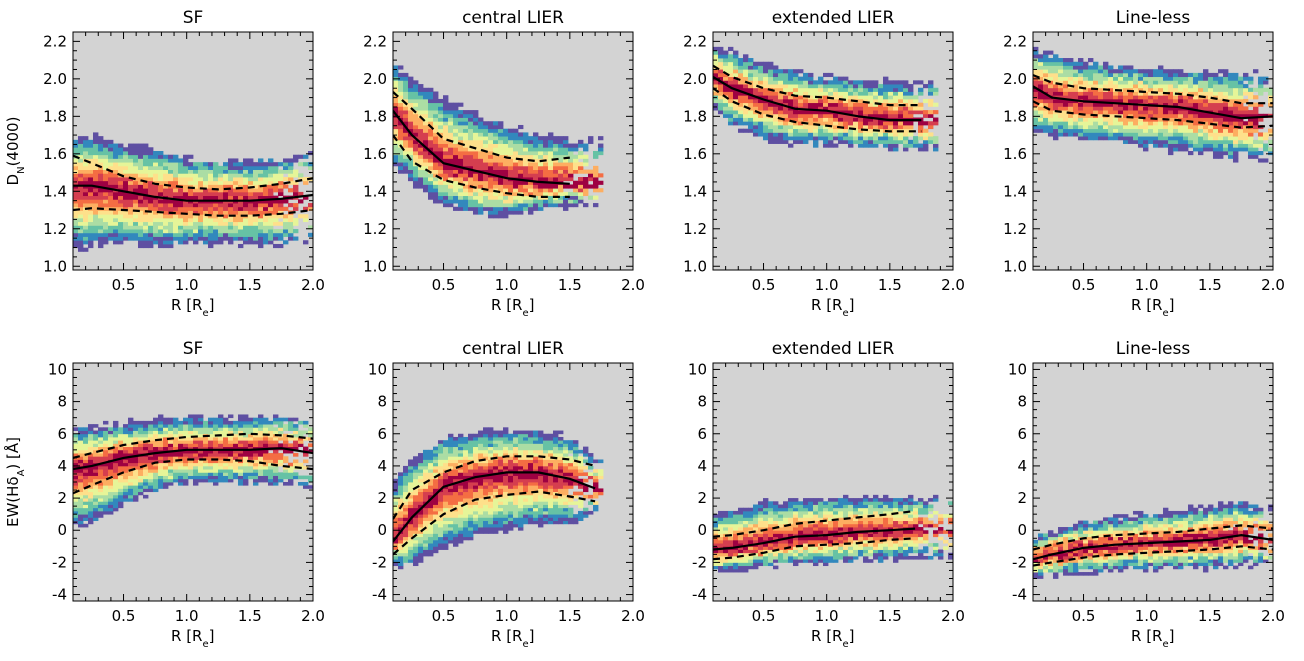 This screenshot has height=661, width=1304. What do you see at coordinates (1273, 285) in the screenshot?
I see `x-tick-label: 2.0` at bounding box center [1273, 285].